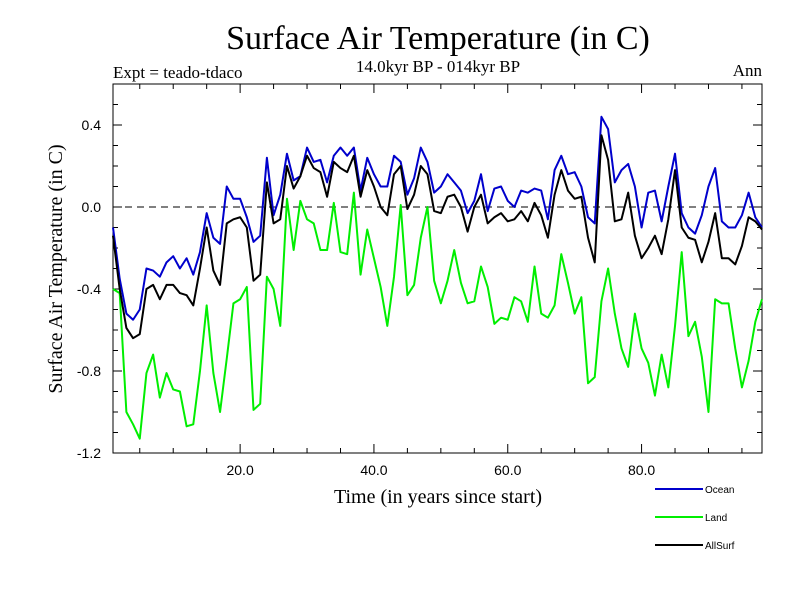  What do you see at coordinates (92, 125) in the screenshot?
I see `y-tick-label: 0.4` at bounding box center [92, 125].